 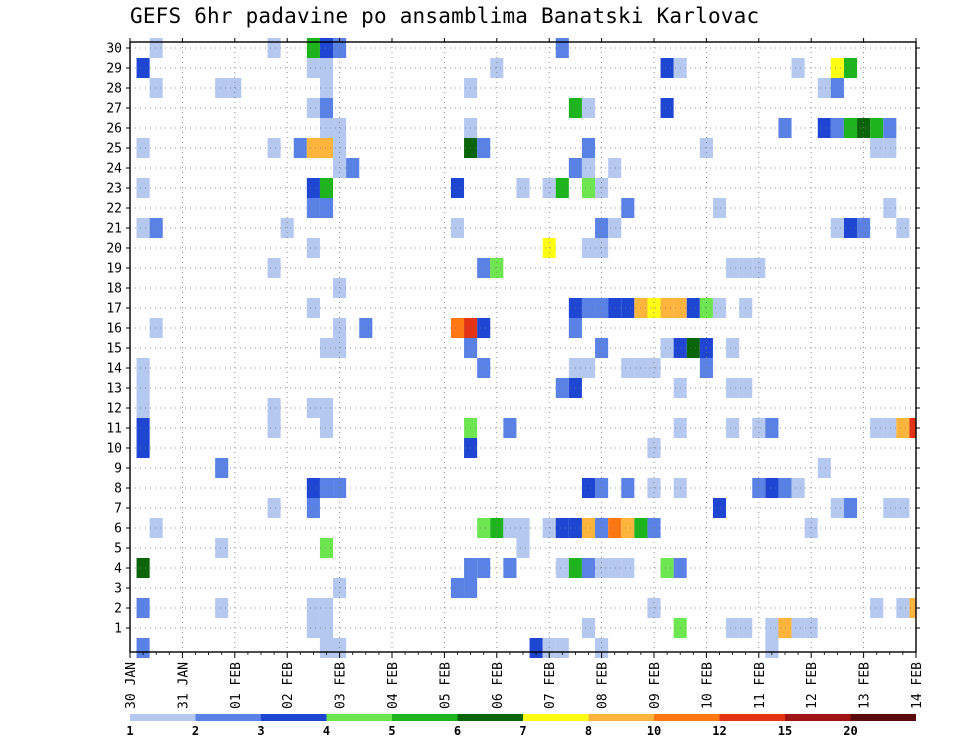 What do you see at coordinates (114, 349) in the screenshot?
I see `y-tick-label: 15` at bounding box center [114, 349].